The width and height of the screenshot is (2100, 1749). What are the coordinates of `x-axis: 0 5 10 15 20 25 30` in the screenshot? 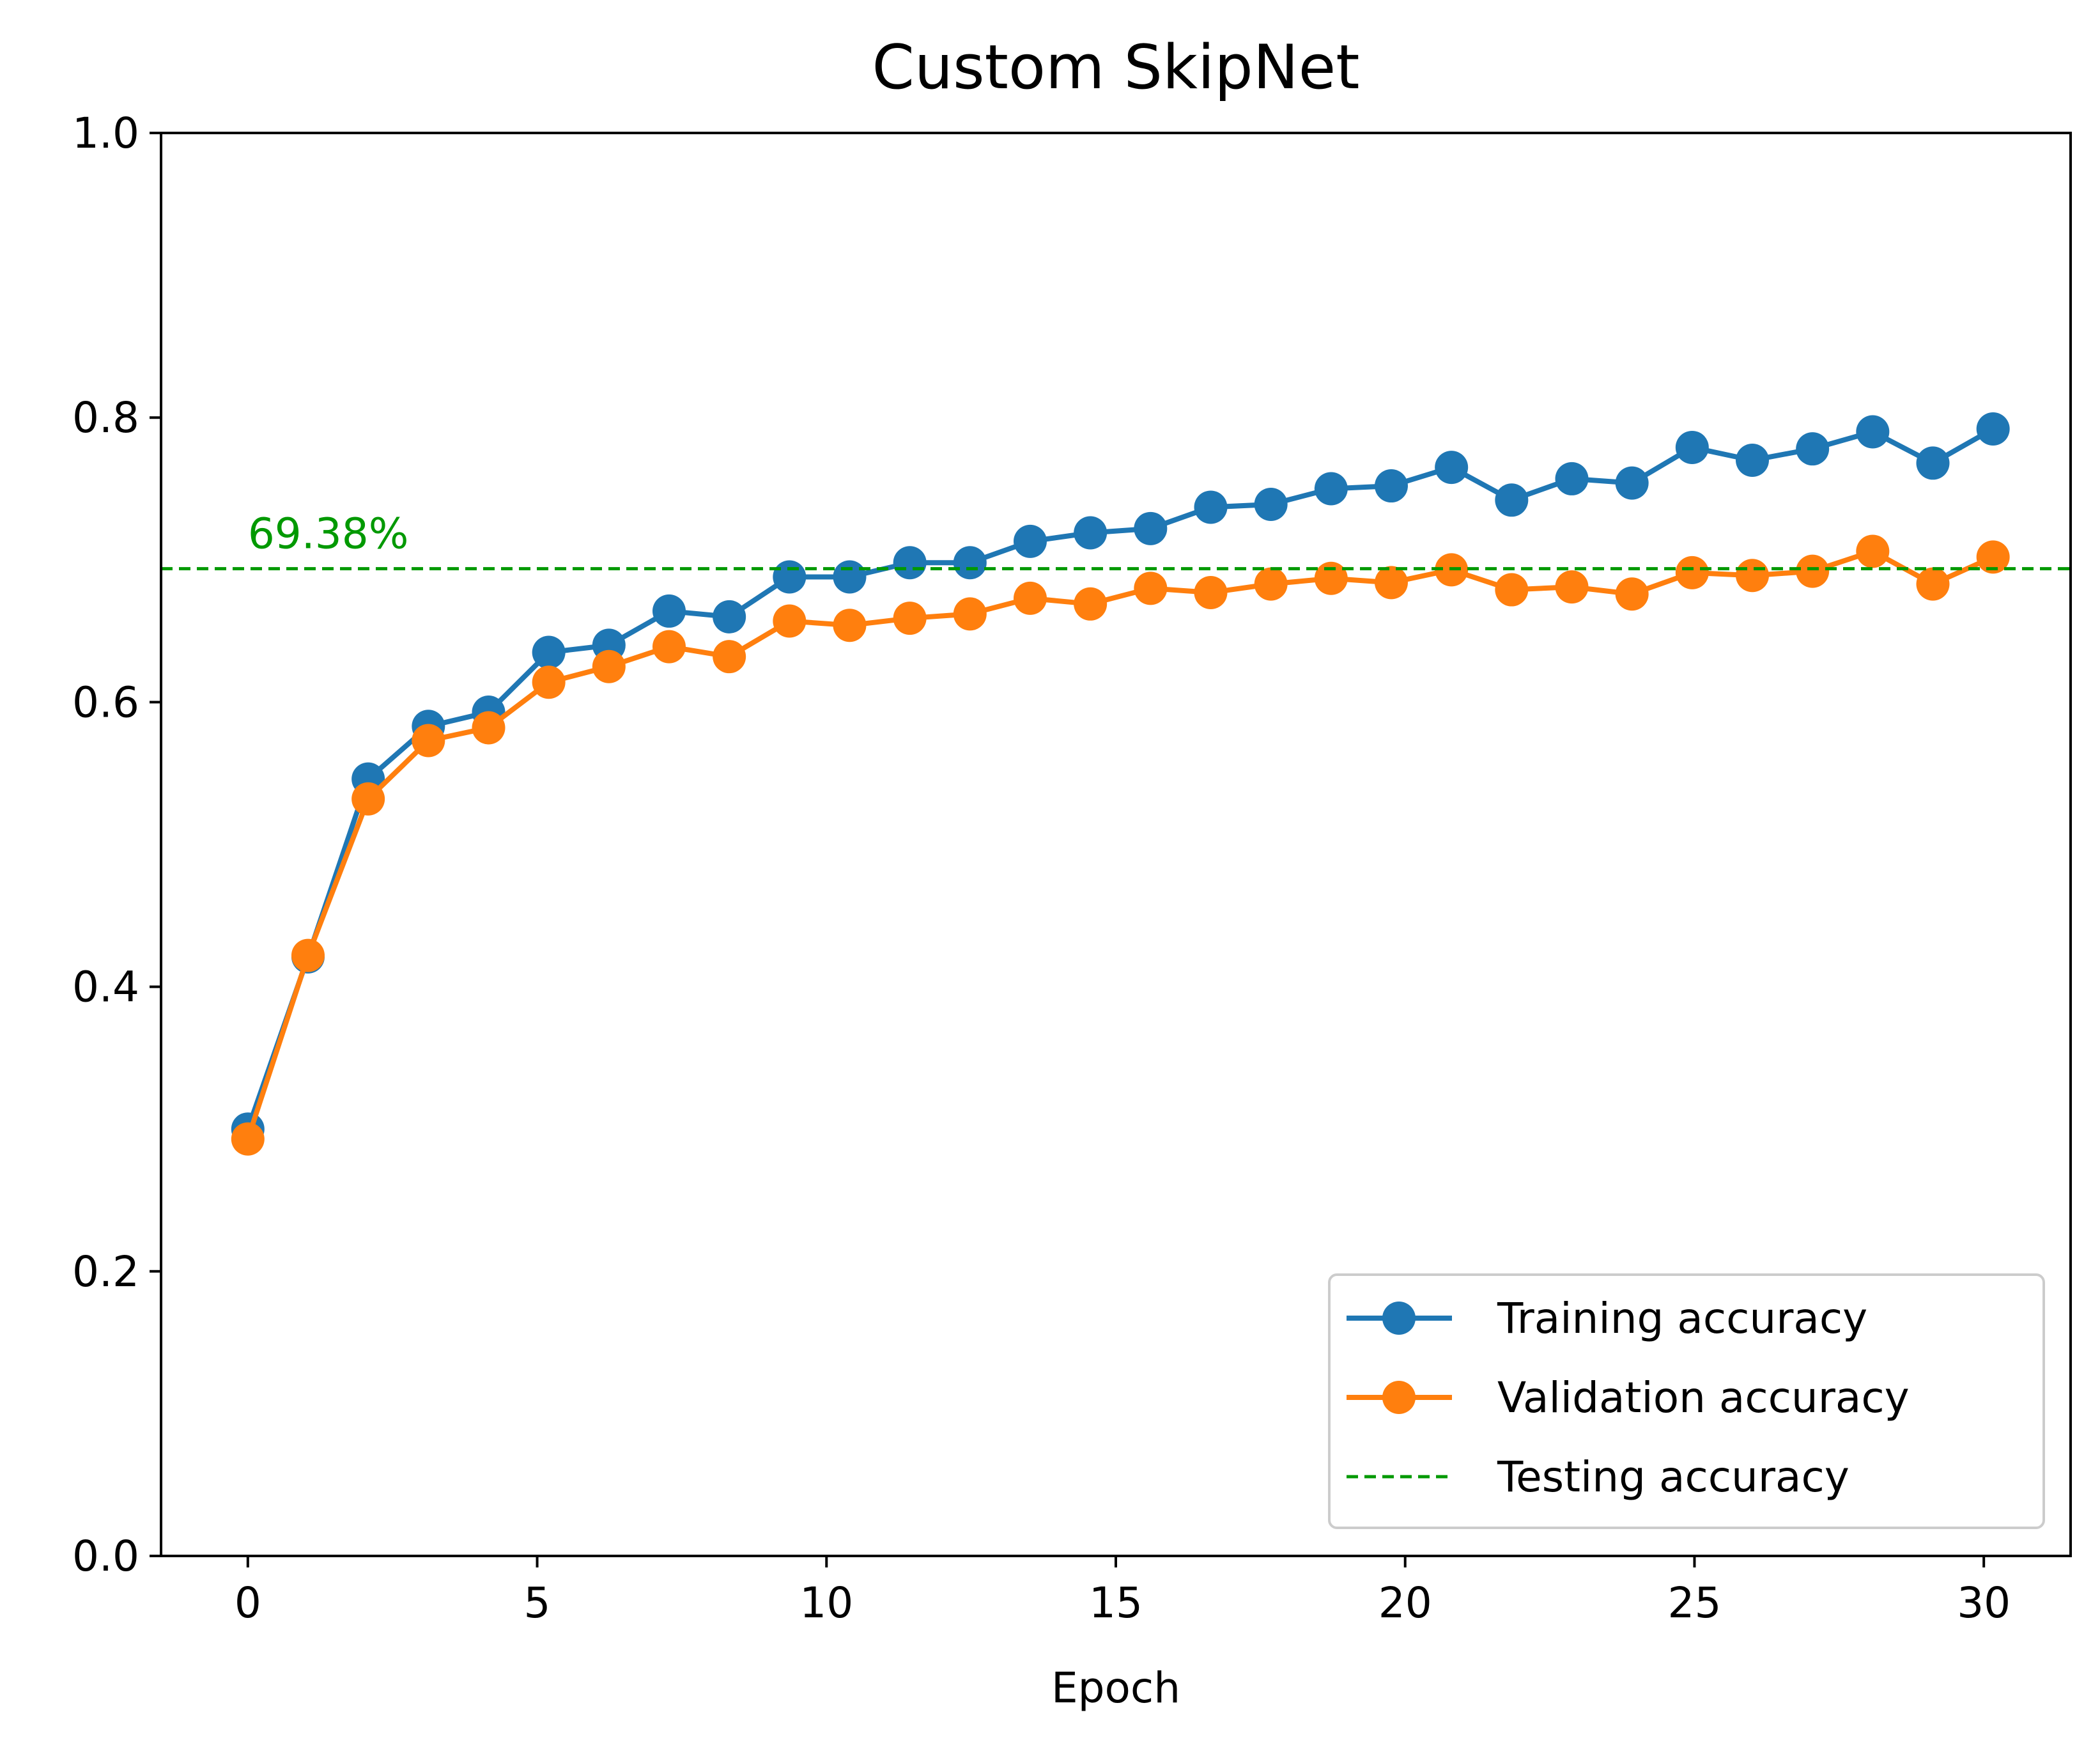 It's located at (1123, 1592).